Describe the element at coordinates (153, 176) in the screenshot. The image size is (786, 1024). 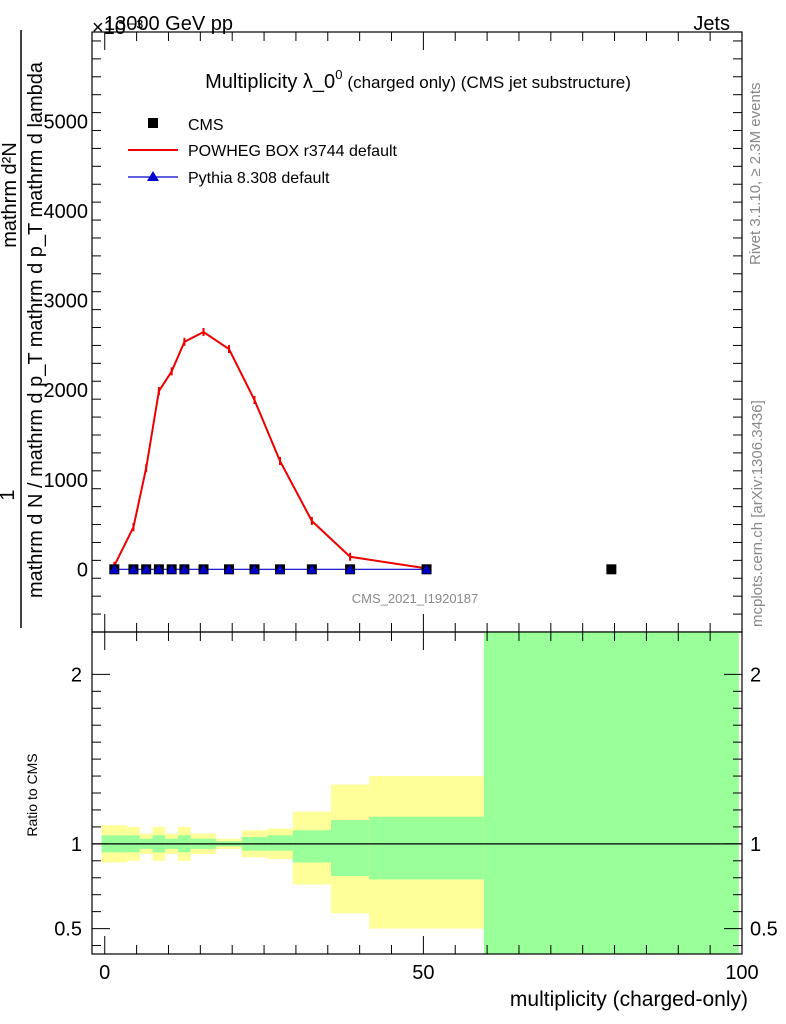
I see `legend-pythia-marker` at that location.